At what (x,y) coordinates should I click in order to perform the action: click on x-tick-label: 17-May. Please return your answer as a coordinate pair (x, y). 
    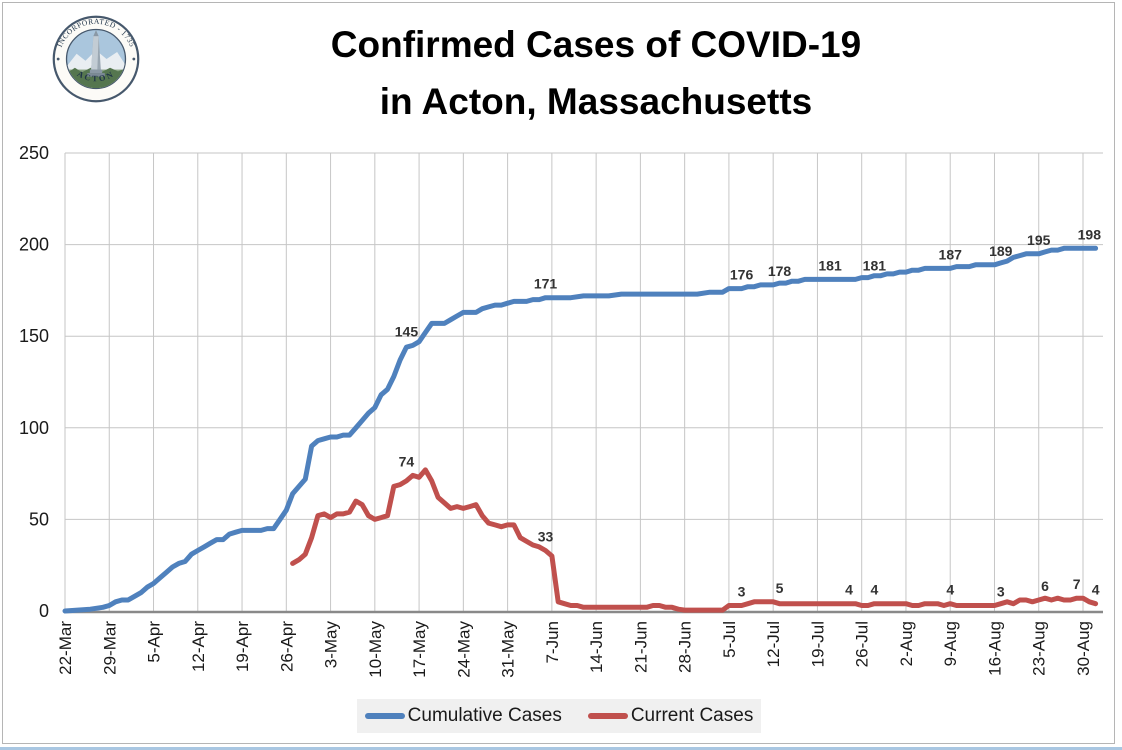
    Looking at the image, I should click on (419, 649).